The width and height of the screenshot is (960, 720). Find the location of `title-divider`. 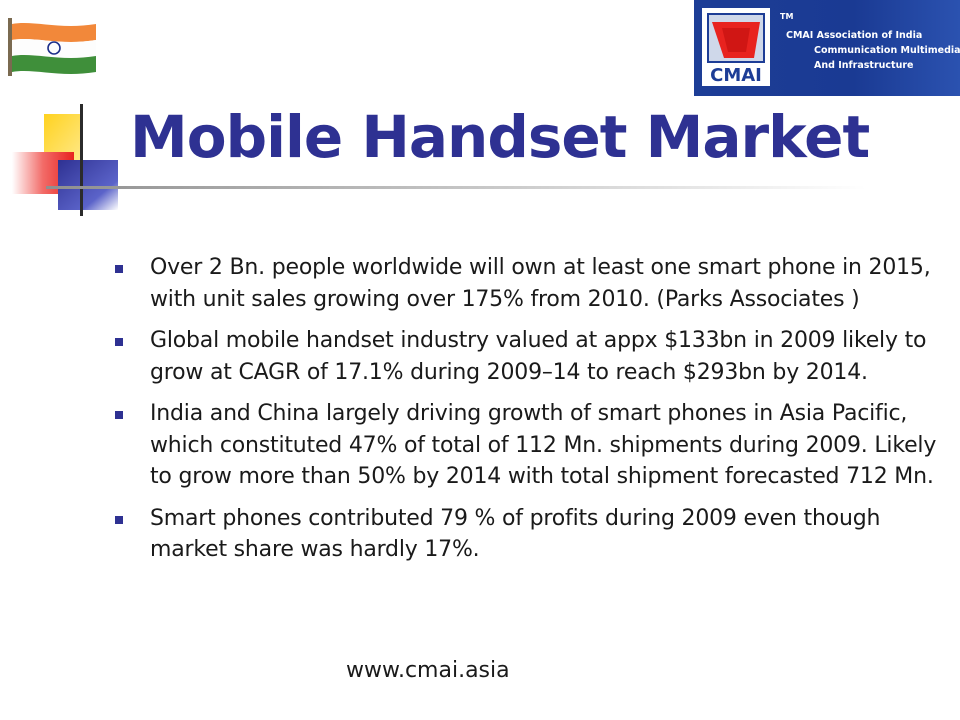

title-divider is located at coordinates (456, 187).